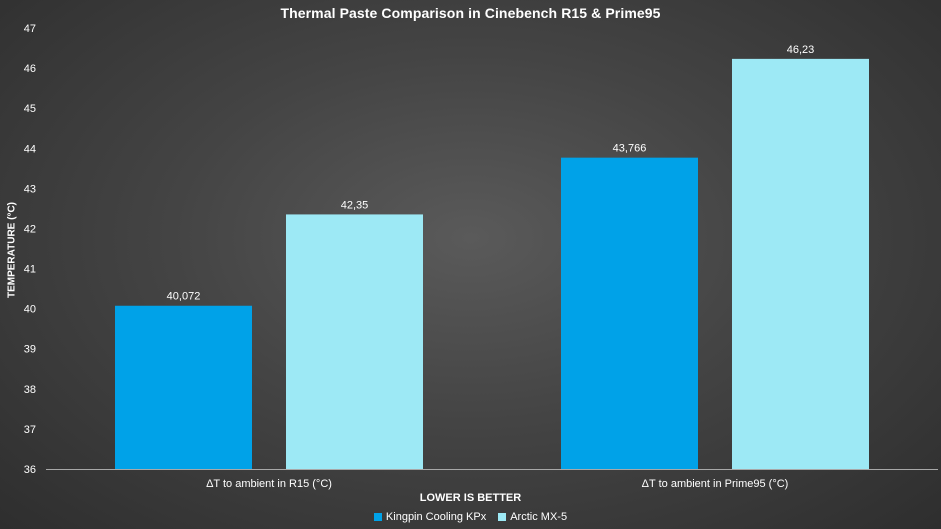 The height and width of the screenshot is (529, 941). What do you see at coordinates (630, 149) in the screenshot?
I see `data-label: 43,766` at bounding box center [630, 149].